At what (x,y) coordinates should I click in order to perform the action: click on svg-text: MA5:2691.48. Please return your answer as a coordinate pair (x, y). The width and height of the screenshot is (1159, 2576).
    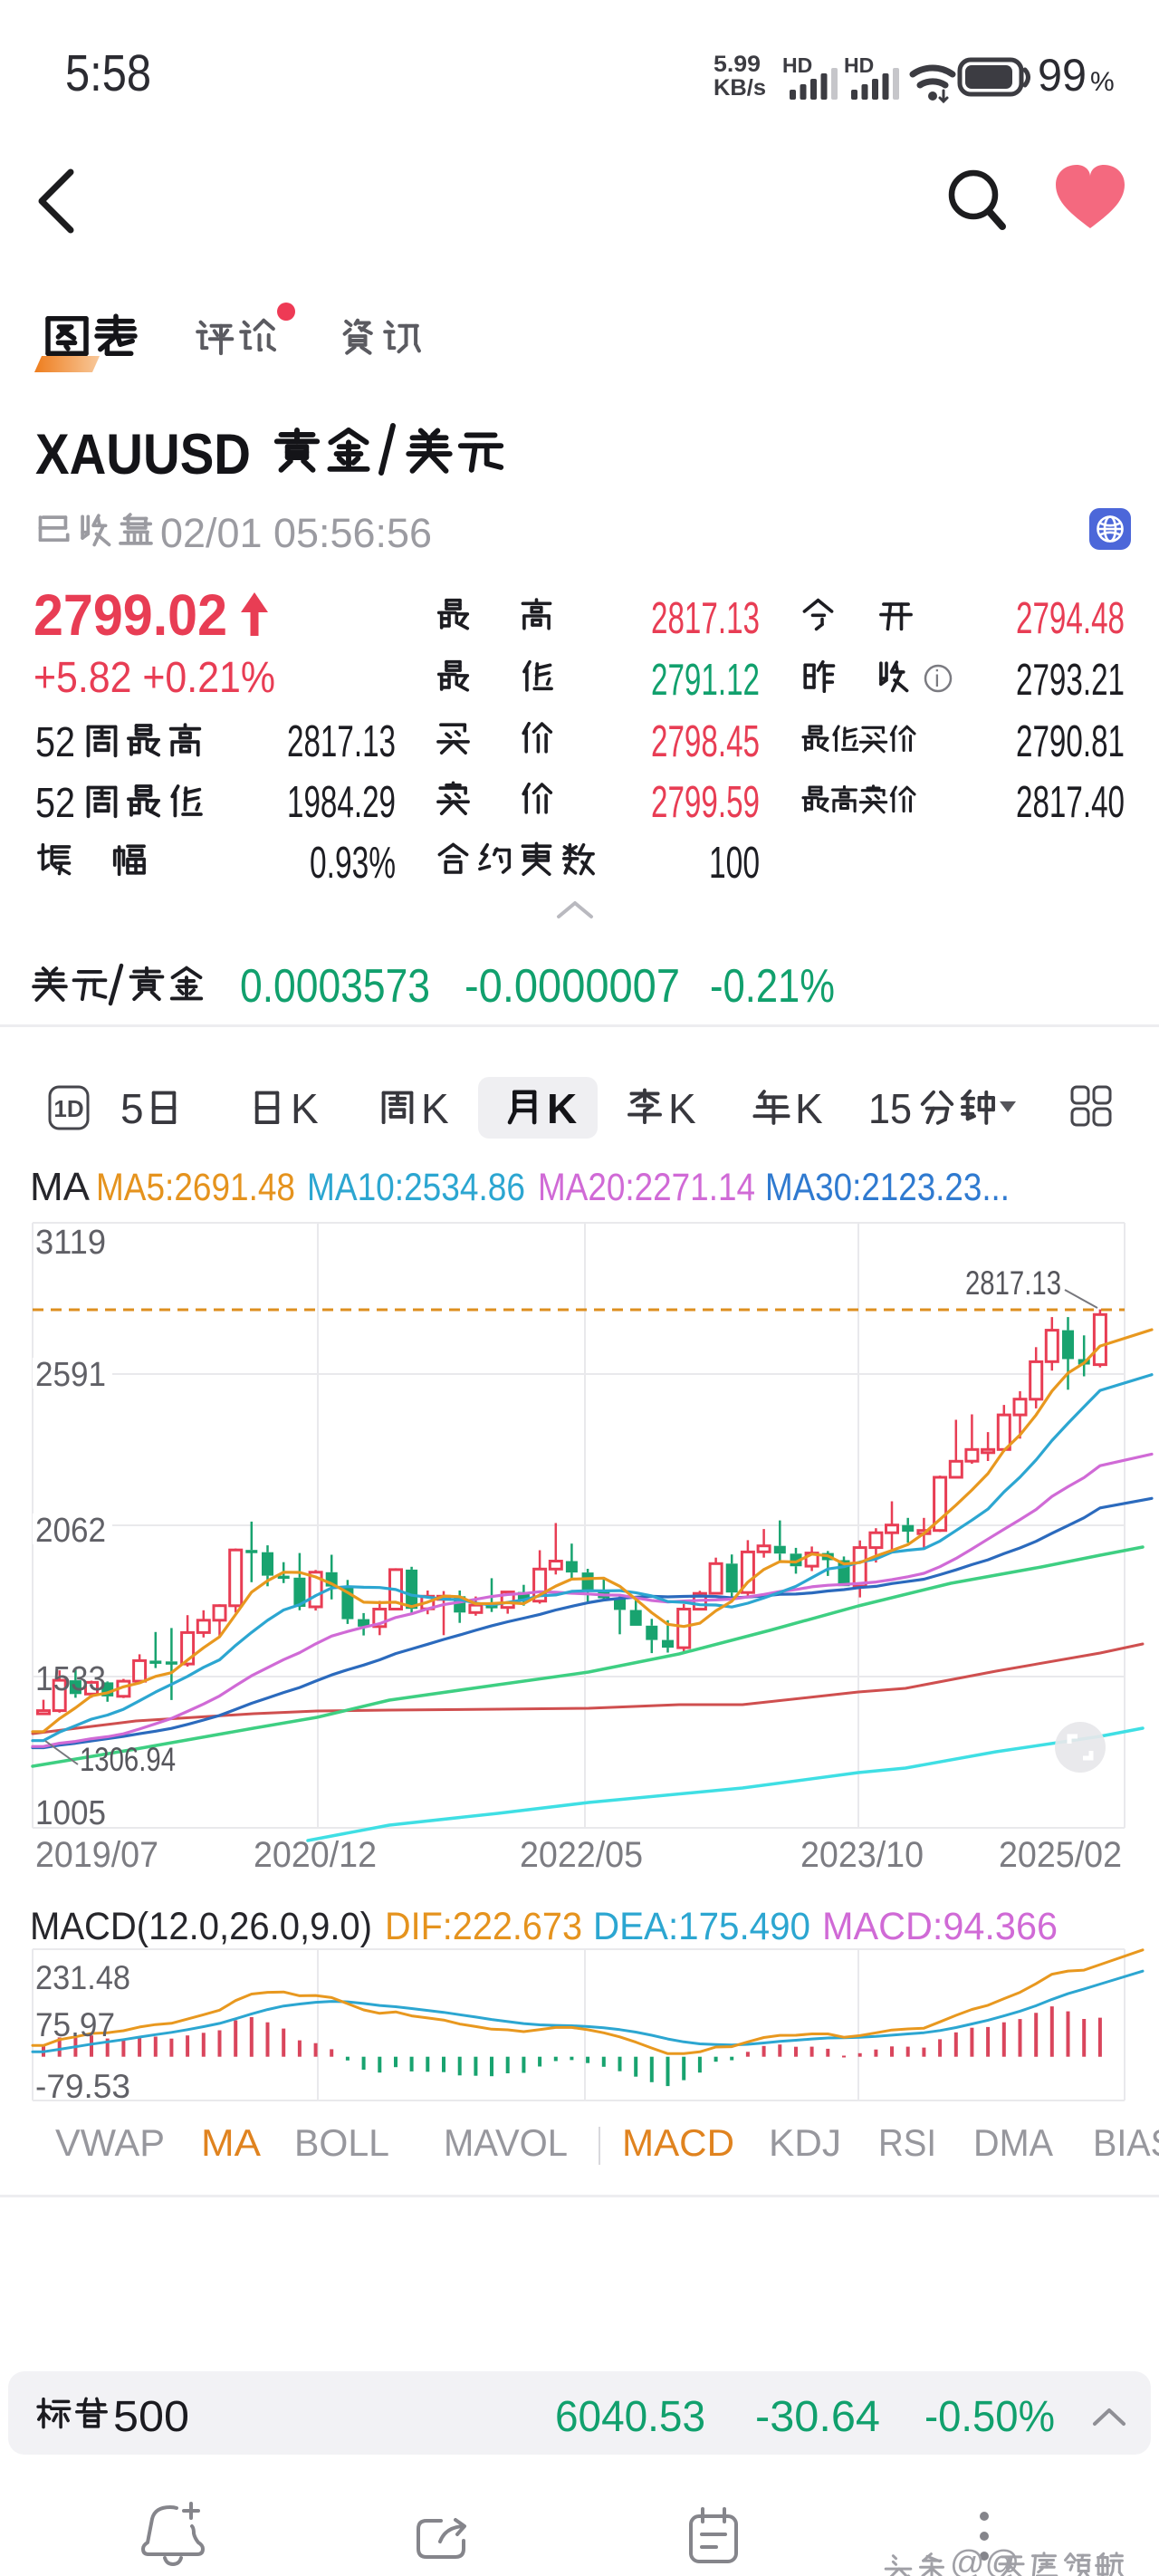
    Looking at the image, I should click on (195, 1187).